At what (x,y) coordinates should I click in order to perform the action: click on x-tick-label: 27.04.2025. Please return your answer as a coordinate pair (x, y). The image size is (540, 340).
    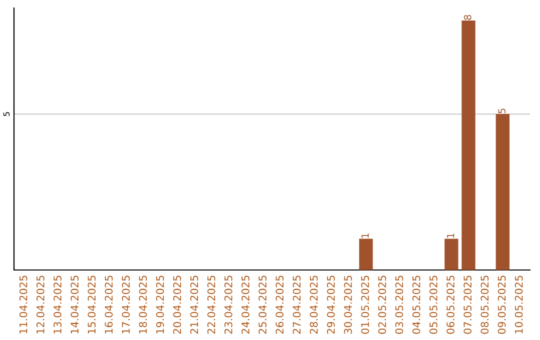
    Looking at the image, I should click on (296, 305).